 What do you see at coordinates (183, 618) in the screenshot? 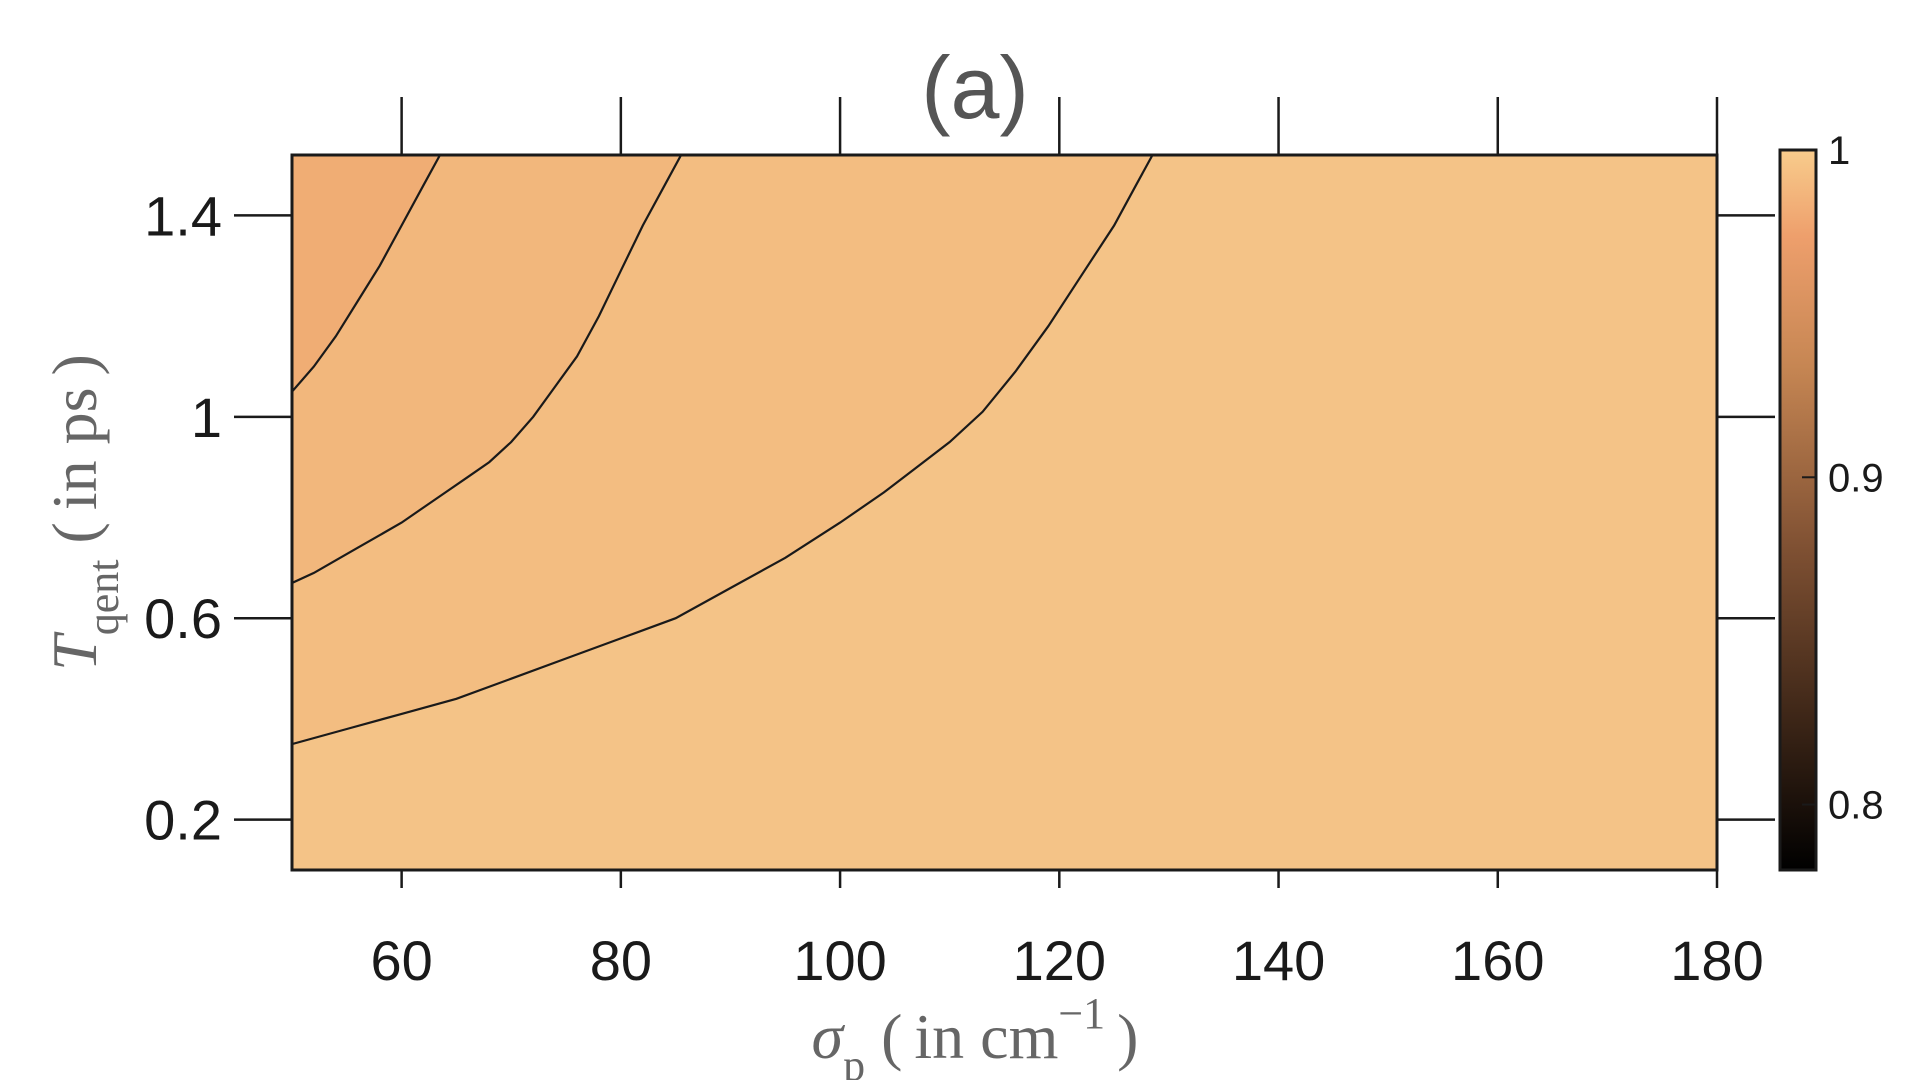
I see `y-tick-label: 0.6` at bounding box center [183, 618].